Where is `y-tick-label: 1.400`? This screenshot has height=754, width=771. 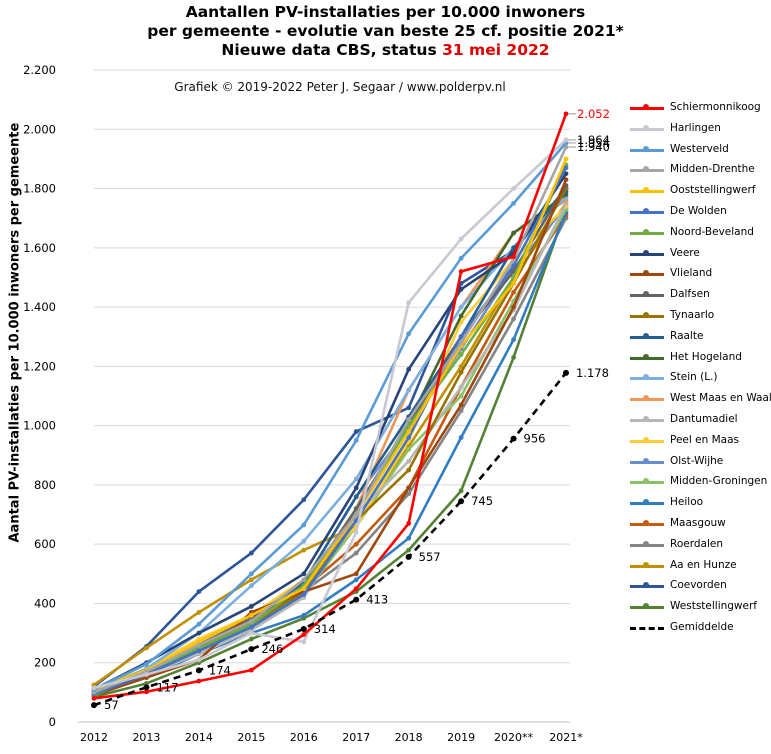 y-tick-label: 1.400 is located at coordinates (39, 307).